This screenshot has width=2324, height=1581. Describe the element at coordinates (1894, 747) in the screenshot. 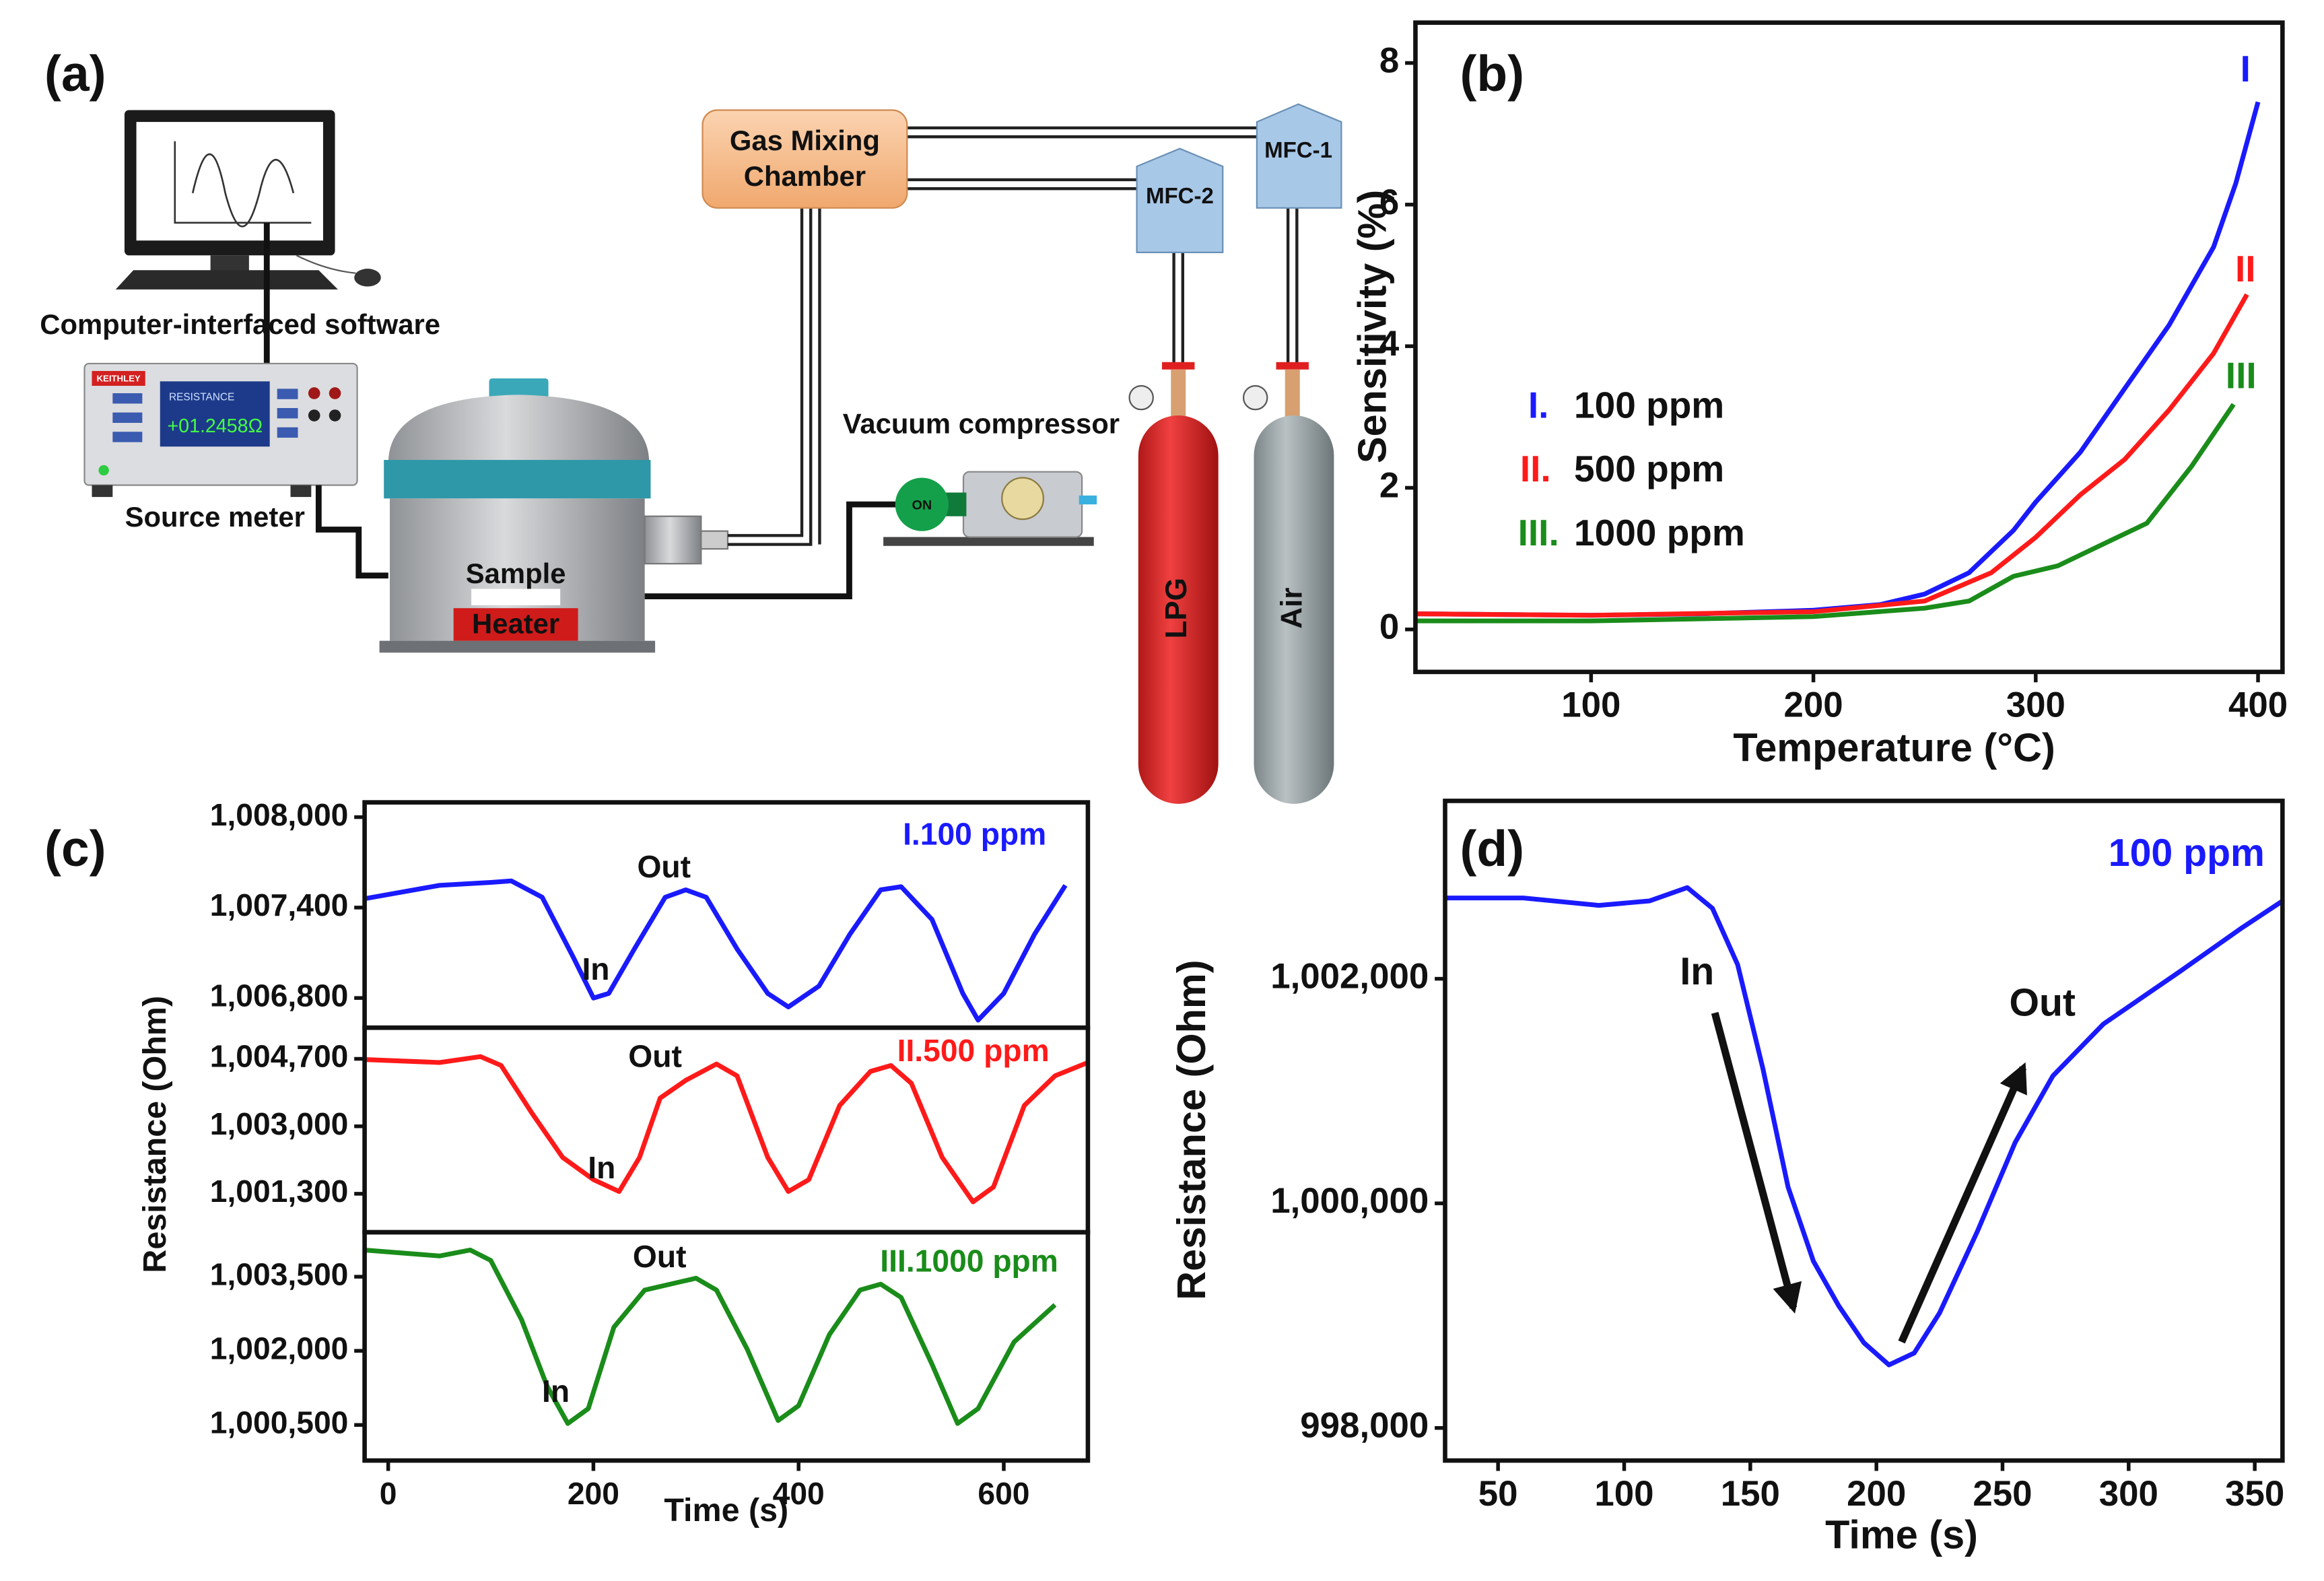

I see `x-axis-title: Temperature (°C)` at that location.